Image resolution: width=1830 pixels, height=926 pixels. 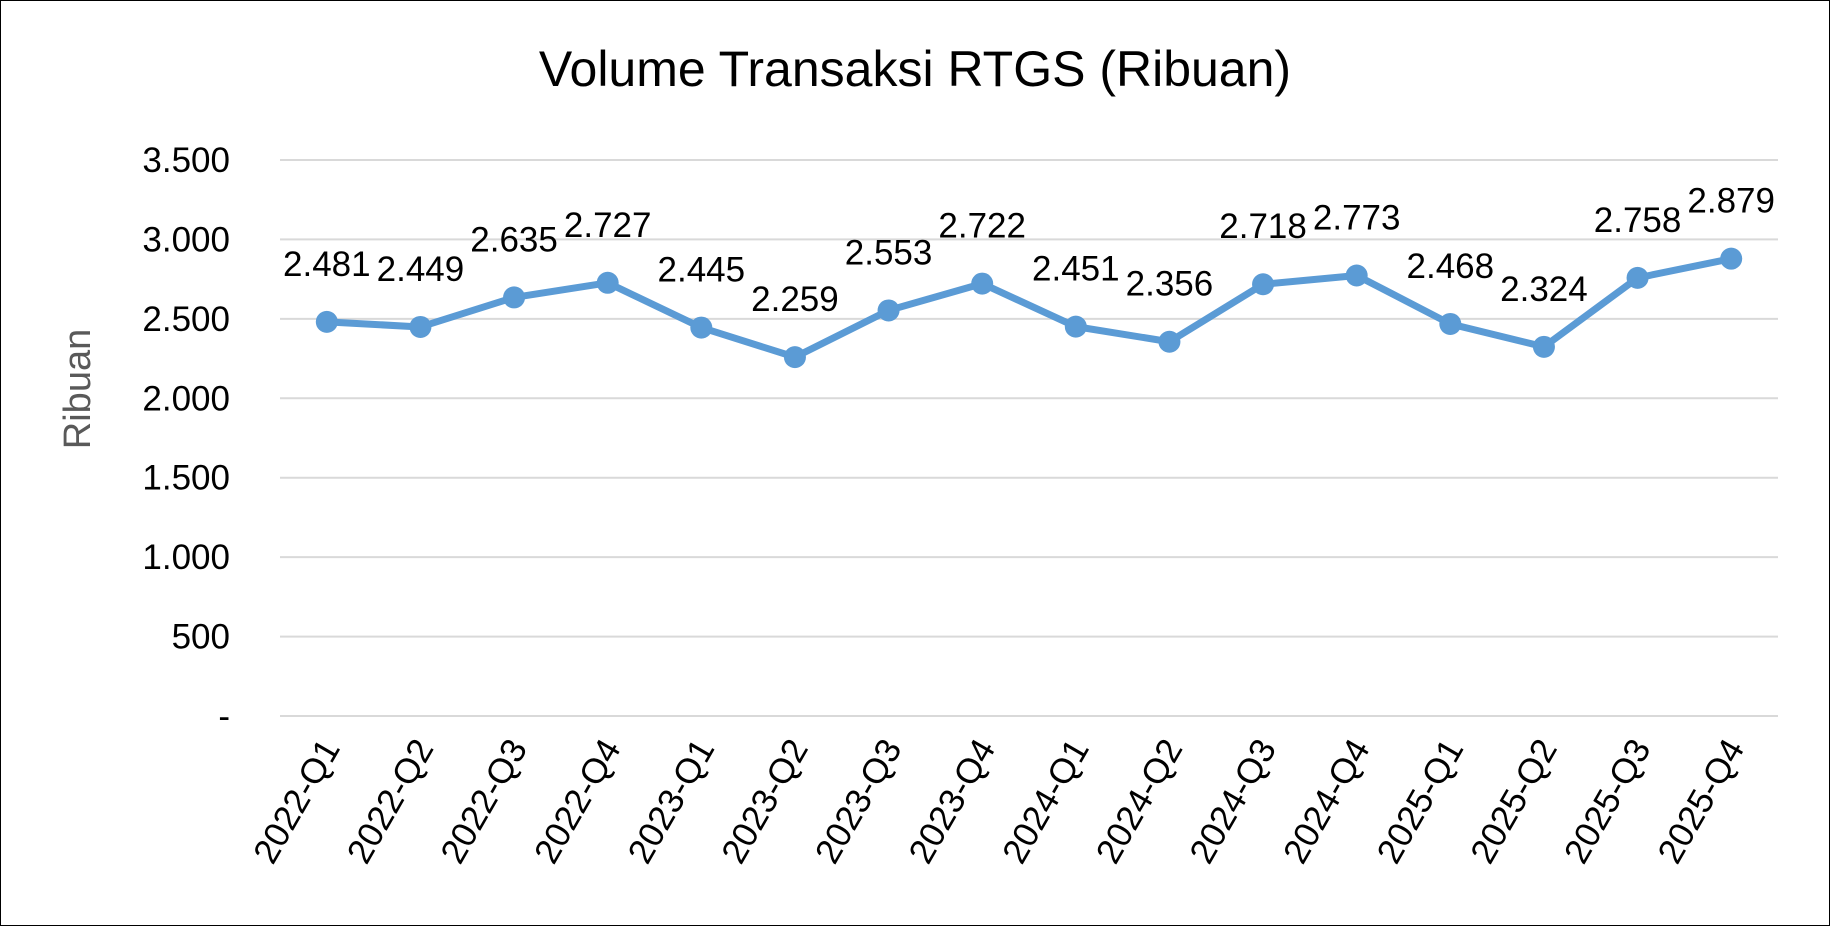 I want to click on x-tick-label: 2025-Q2, so click(x=1514, y=801).